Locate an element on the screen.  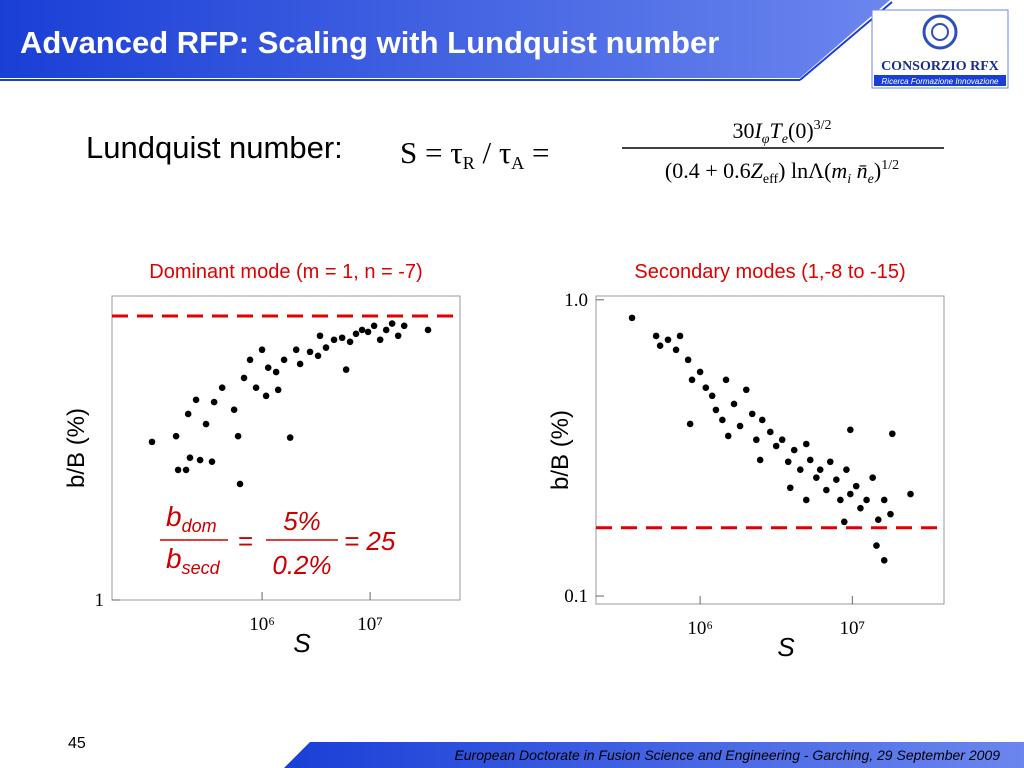
y-tick-label: 1.0 is located at coordinates (576, 300).